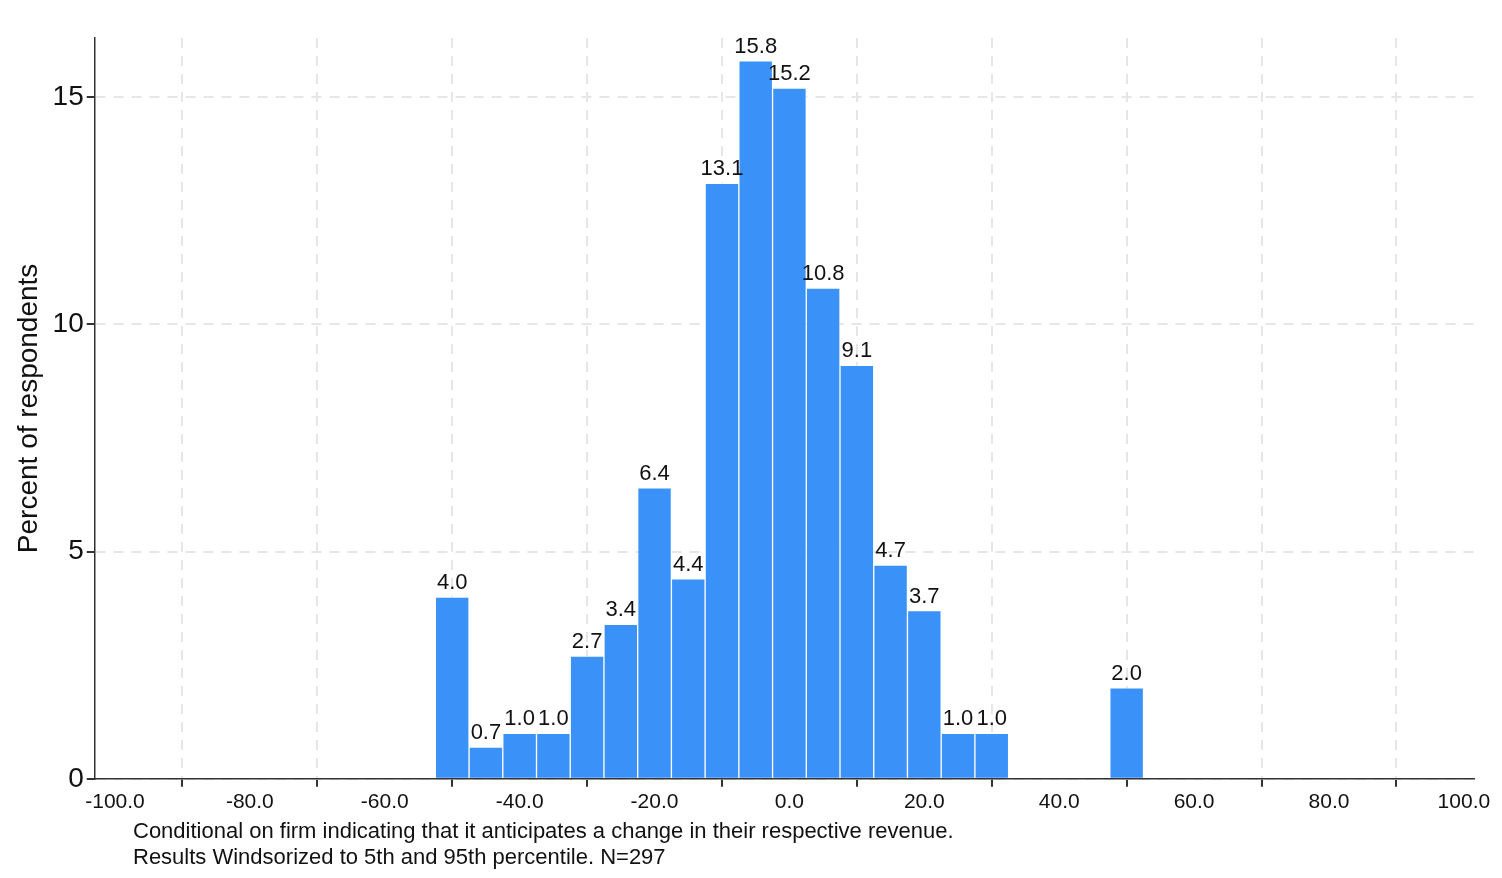 This screenshot has width=1502, height=878. I want to click on x-tick-label: -80.0, so click(249, 801).